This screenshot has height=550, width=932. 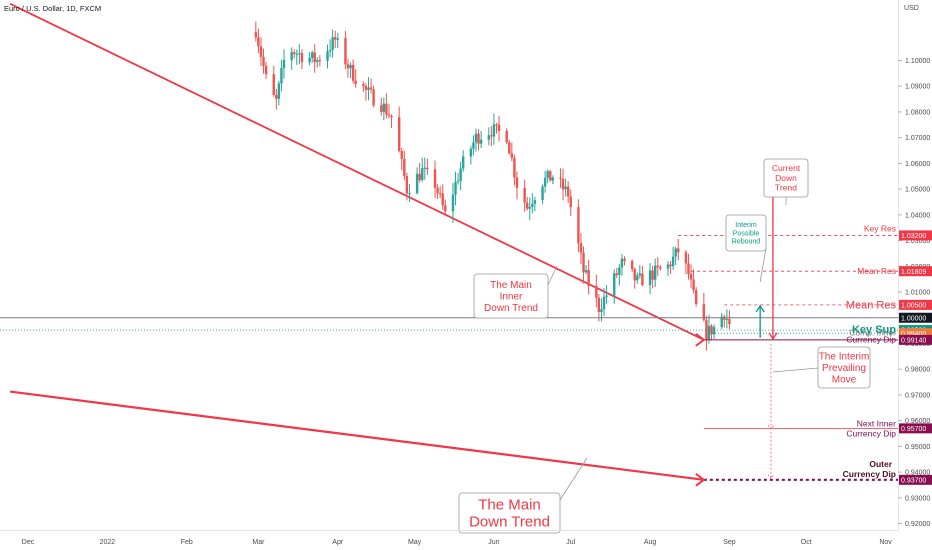 I want to click on interim-prevailing-callout-pointer, so click(x=795, y=370).